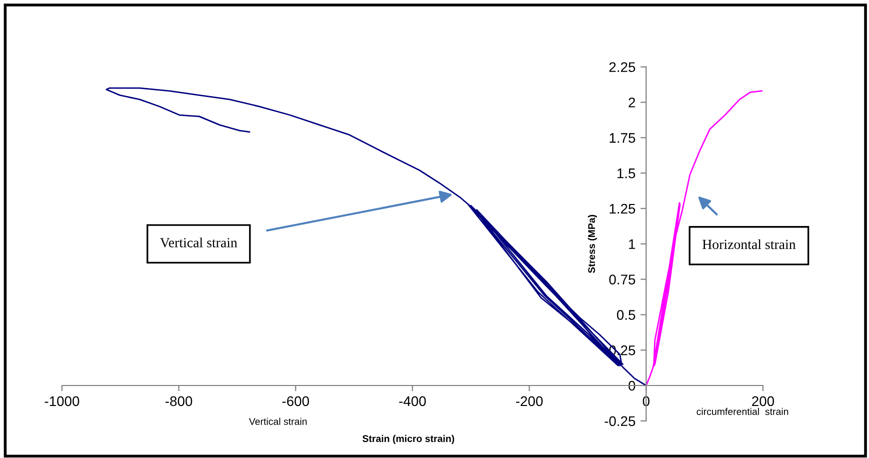  What do you see at coordinates (763, 401) in the screenshot?
I see `x-tick-label: 200` at bounding box center [763, 401].